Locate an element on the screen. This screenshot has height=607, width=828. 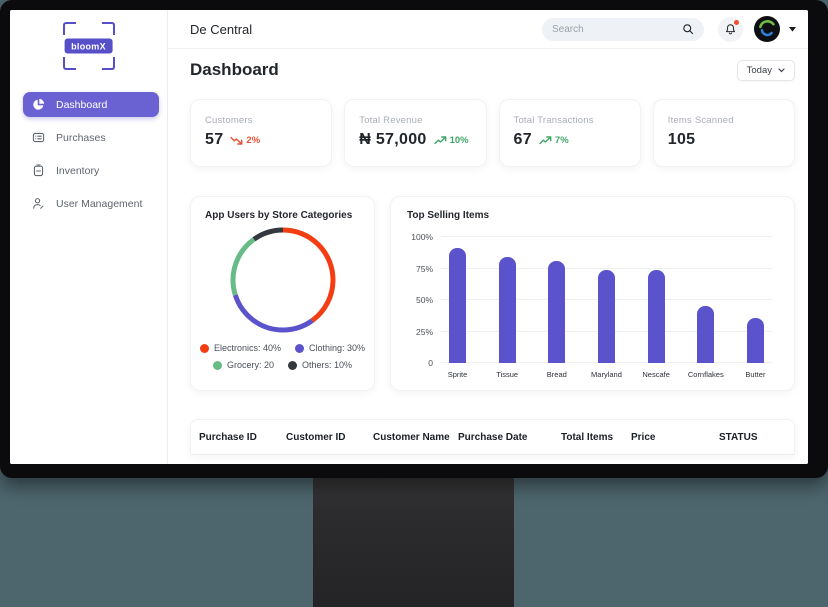
stat-value: ₦ 57,000 is located at coordinates (393, 139).